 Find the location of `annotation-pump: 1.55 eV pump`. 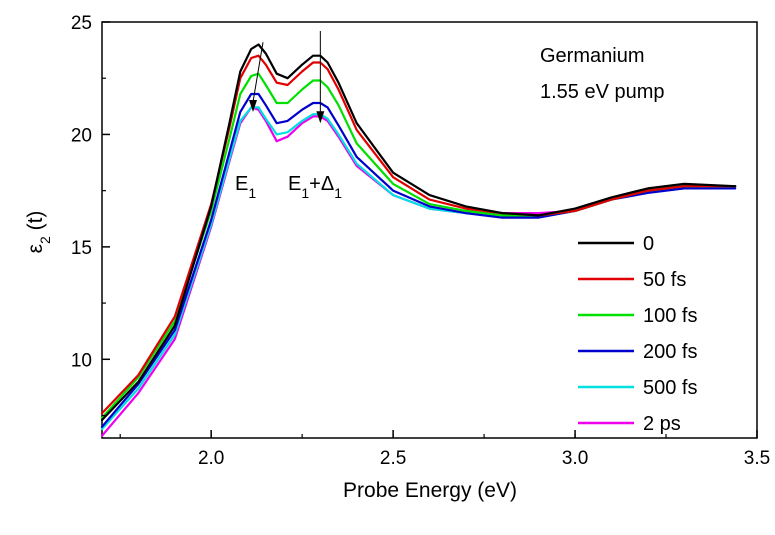

annotation-pump: 1.55 eV pump is located at coordinates (602, 92).